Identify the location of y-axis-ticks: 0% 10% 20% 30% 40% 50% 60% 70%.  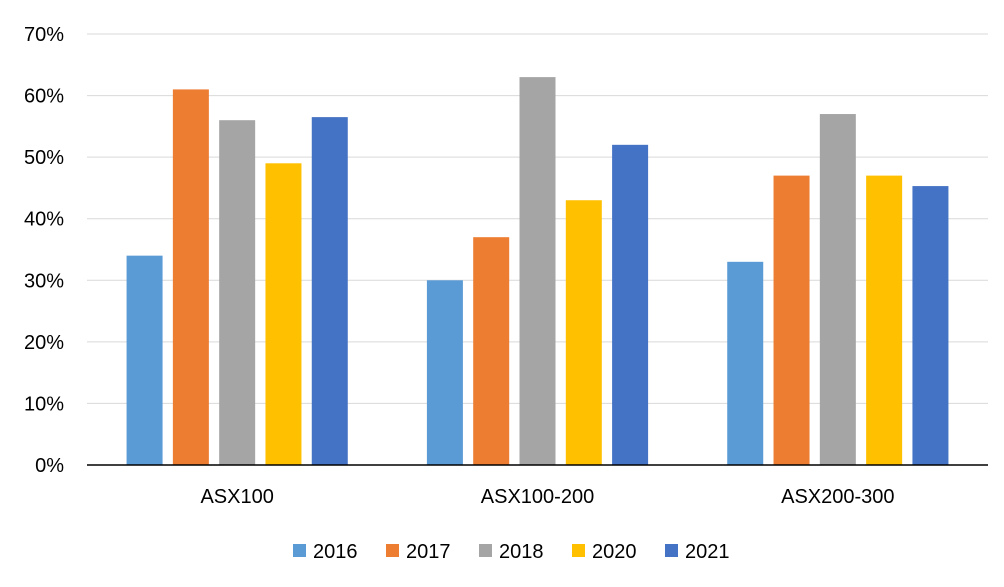
(44, 250).